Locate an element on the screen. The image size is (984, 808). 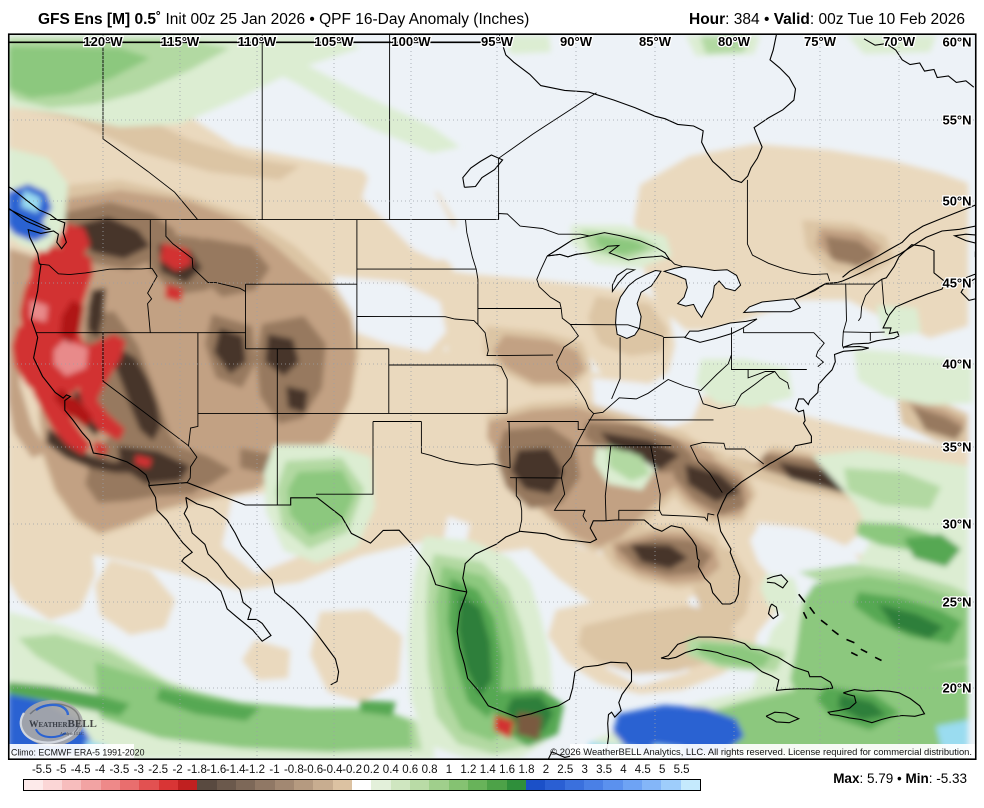
svg-text: 35°N is located at coordinates (956, 447).